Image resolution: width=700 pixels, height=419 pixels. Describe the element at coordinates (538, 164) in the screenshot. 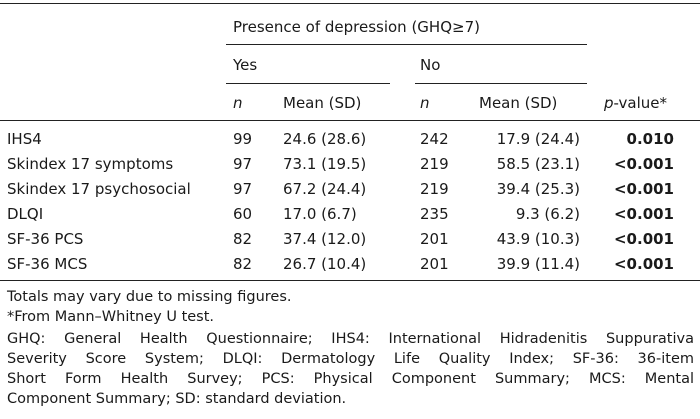

I see `no-mean-cell: 58.5 (23.1)` at that location.